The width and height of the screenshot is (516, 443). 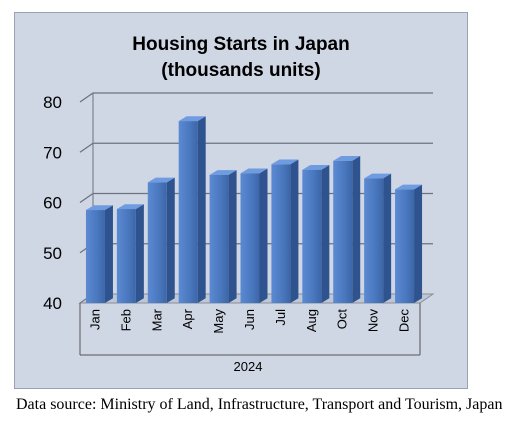 I want to click on x-tick-label: Nov, so click(x=373, y=321).